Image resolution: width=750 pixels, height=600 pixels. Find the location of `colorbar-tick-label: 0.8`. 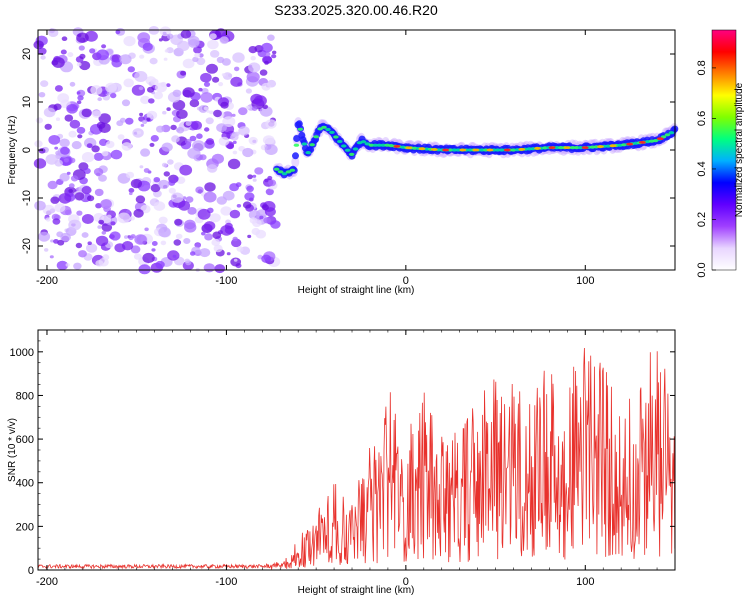

colorbar-tick-label: 0.8 is located at coordinates (702, 67).